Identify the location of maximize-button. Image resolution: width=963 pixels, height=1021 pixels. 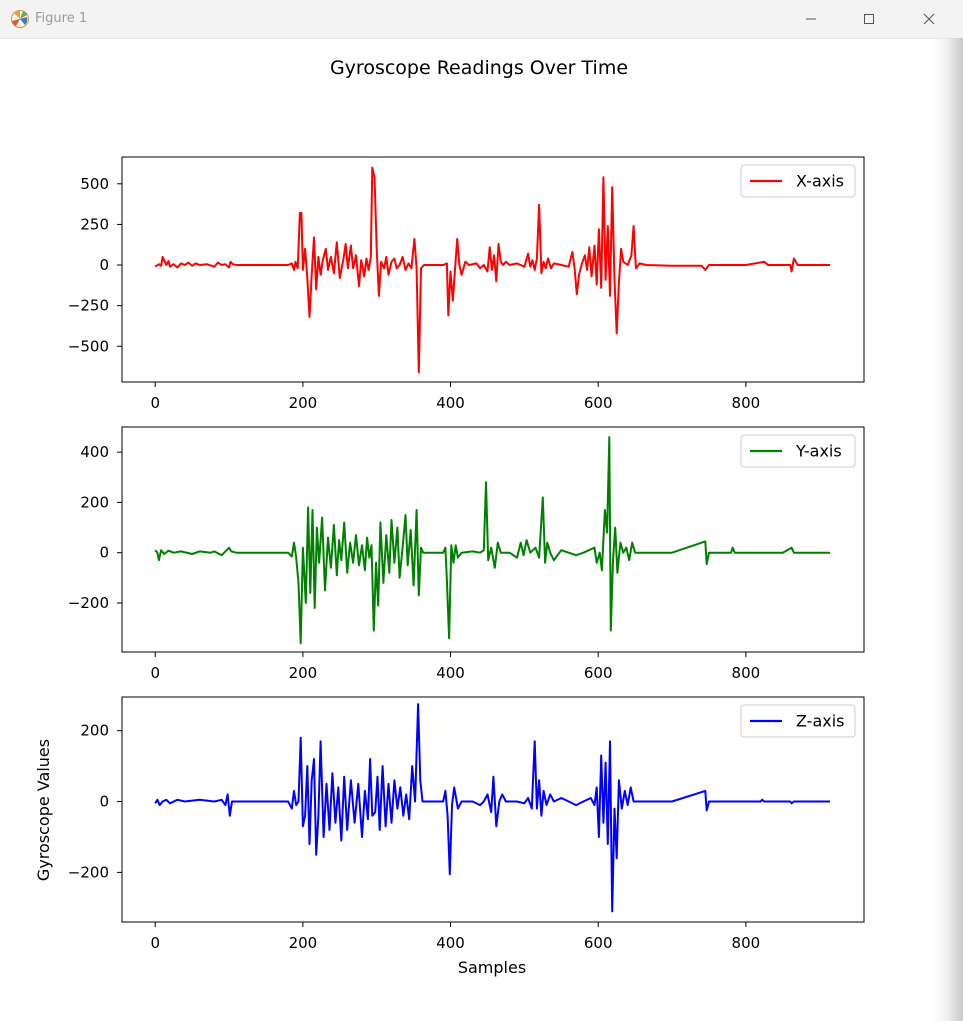
(869, 19).